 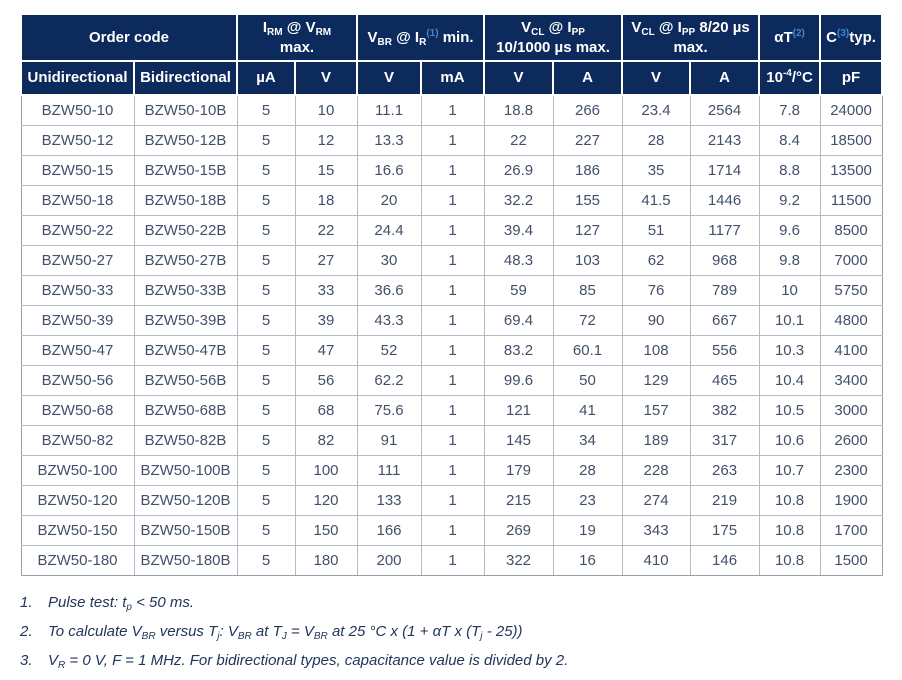 I want to click on cell-vbr-v: 62.2, so click(x=389, y=380).